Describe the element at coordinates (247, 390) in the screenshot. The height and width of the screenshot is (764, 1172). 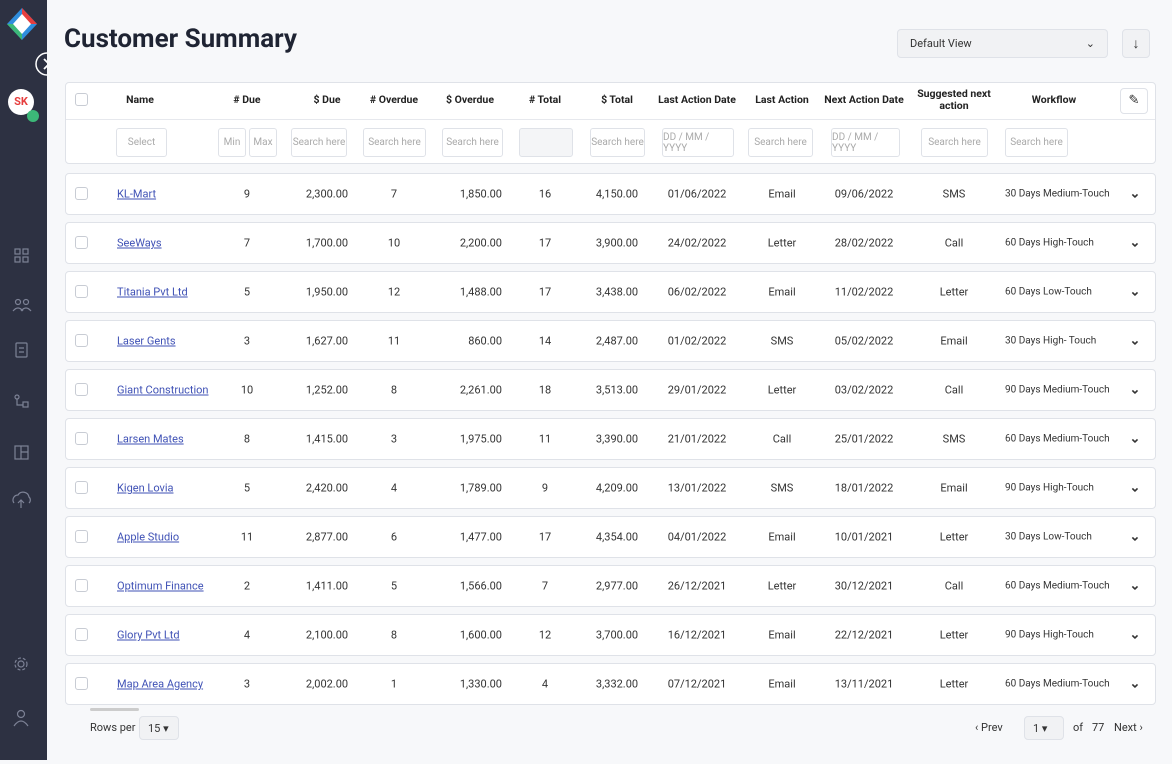
I see `table-cell: 10` at that location.